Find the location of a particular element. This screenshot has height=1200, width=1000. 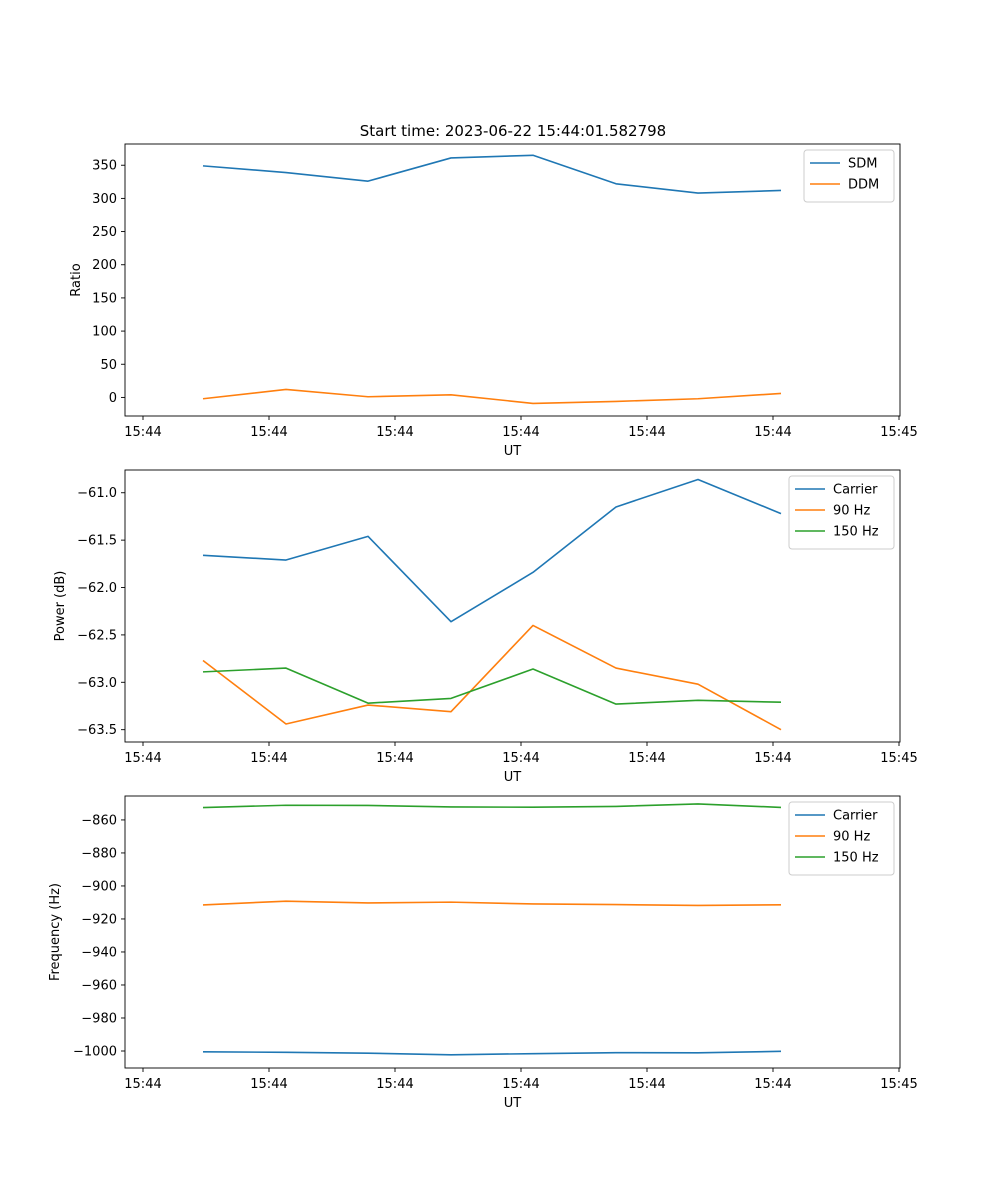

y-tick-label: −880 is located at coordinates (99, 853).